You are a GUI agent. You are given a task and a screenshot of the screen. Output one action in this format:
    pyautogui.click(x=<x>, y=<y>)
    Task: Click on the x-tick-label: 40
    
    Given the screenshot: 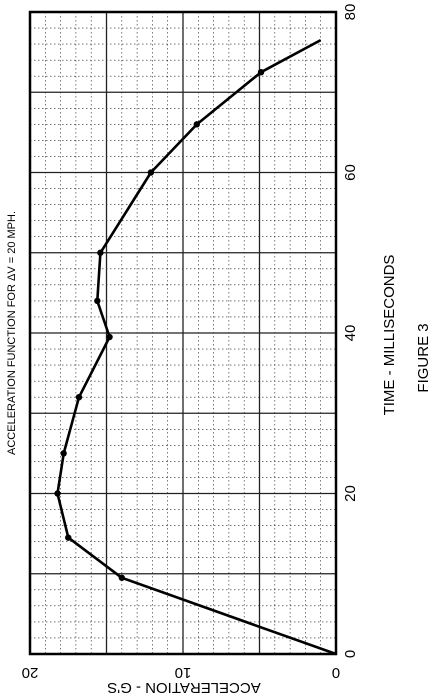 What is the action you would take?
    pyautogui.click(x=350, y=333)
    